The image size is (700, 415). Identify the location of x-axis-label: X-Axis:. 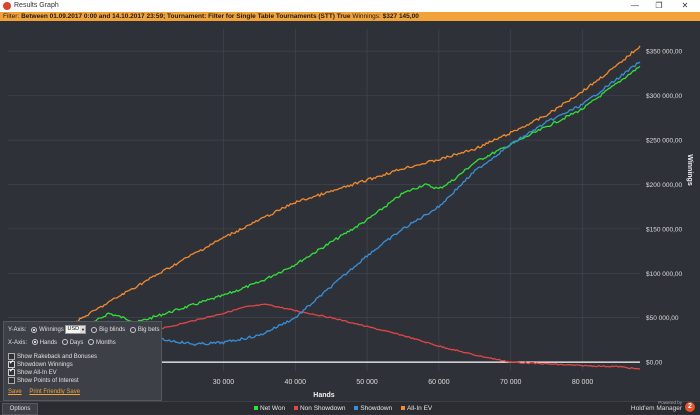
(18, 343).